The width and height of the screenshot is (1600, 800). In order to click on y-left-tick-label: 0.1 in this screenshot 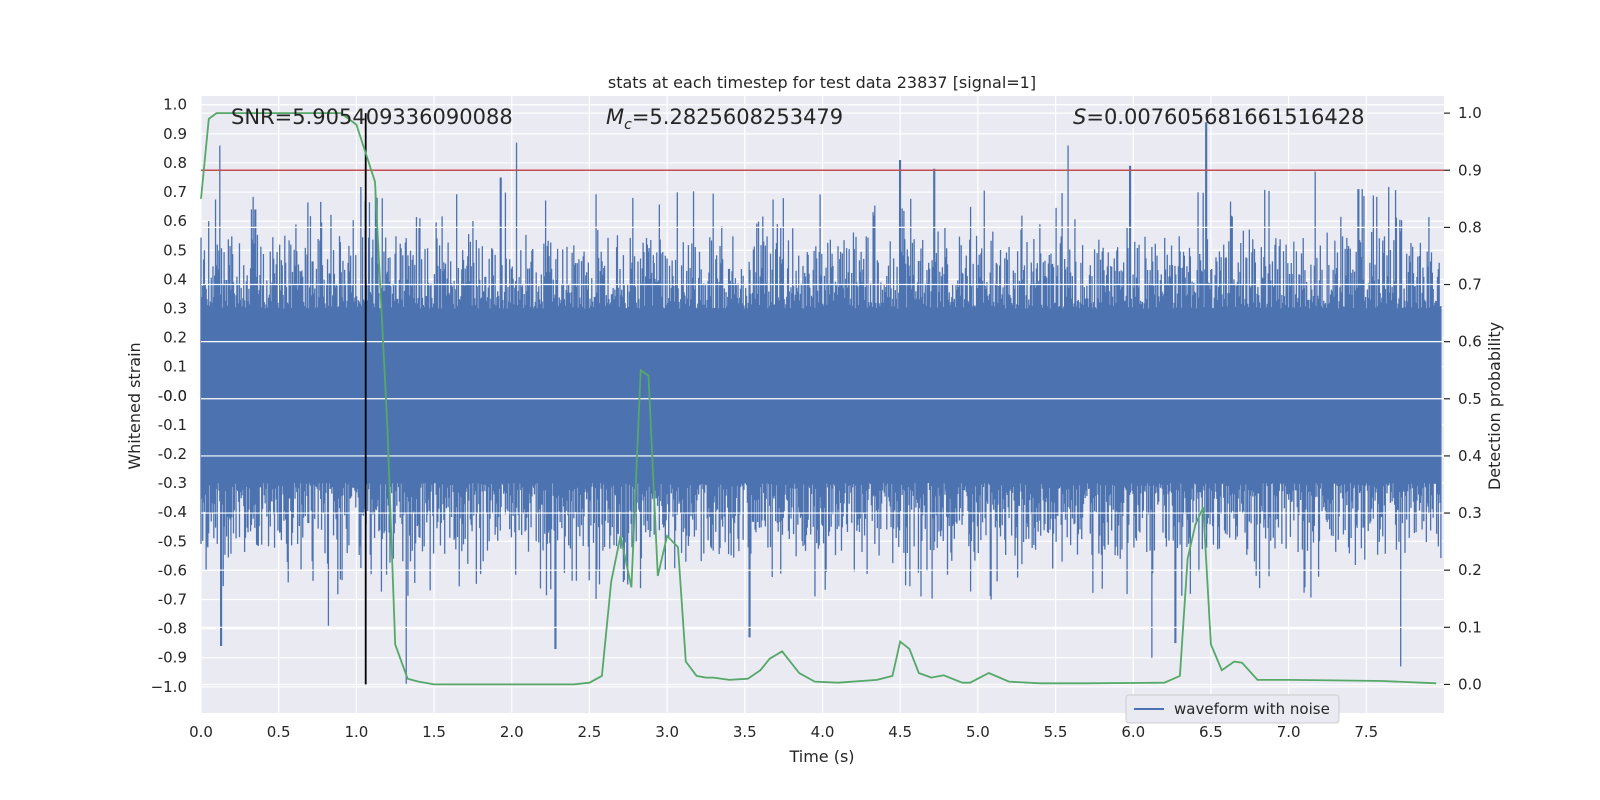, I will do `click(175, 367)`.